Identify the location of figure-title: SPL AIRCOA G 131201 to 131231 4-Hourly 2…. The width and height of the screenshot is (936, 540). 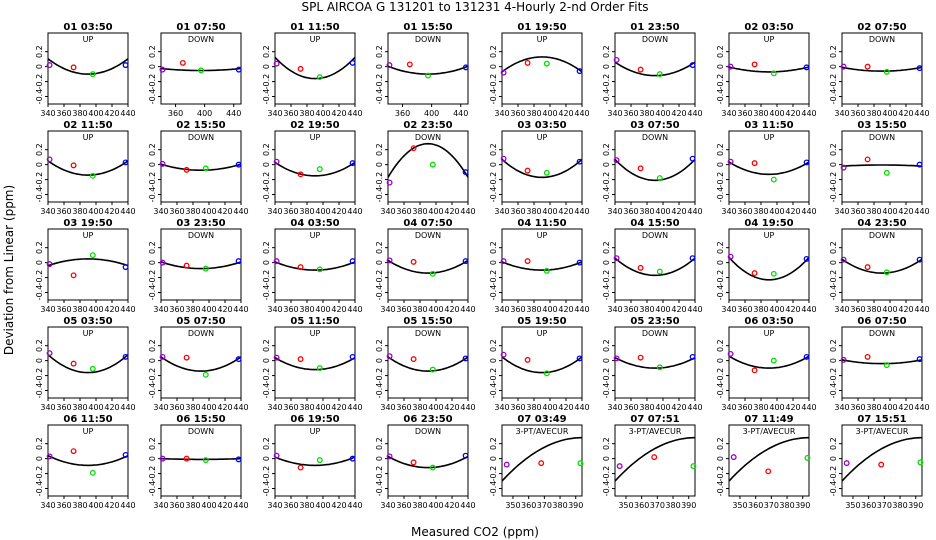
(474, 7).